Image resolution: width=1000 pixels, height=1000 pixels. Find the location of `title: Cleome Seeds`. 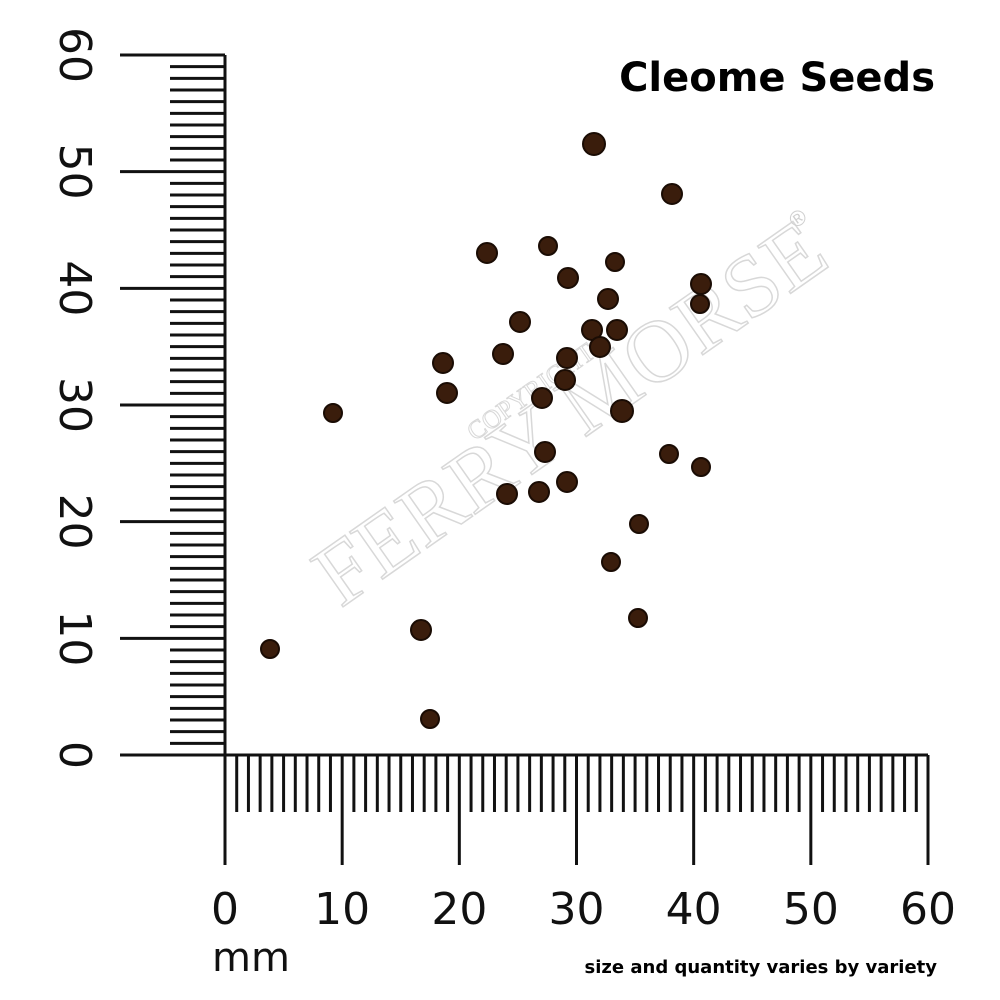

title: Cleome Seeds is located at coordinates (777, 78).